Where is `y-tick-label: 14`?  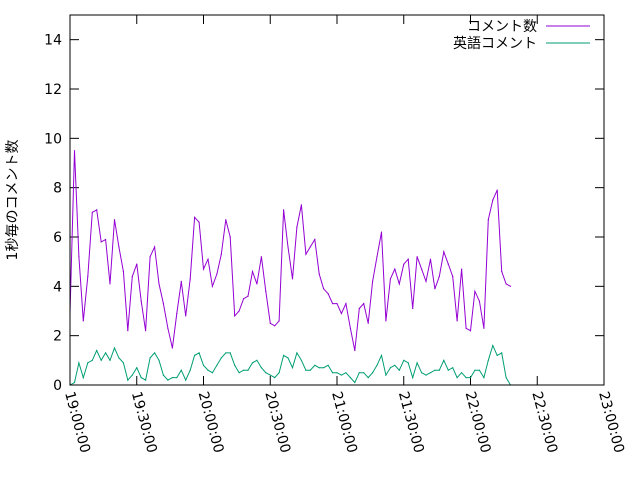
y-tick-label: 14 is located at coordinates (53, 41).